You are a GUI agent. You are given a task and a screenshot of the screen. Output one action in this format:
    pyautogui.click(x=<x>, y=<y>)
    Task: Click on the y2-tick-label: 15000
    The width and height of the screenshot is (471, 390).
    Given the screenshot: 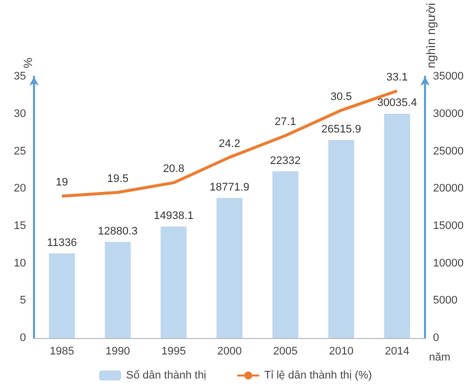 What is the action you would take?
    pyautogui.click(x=448, y=226)
    